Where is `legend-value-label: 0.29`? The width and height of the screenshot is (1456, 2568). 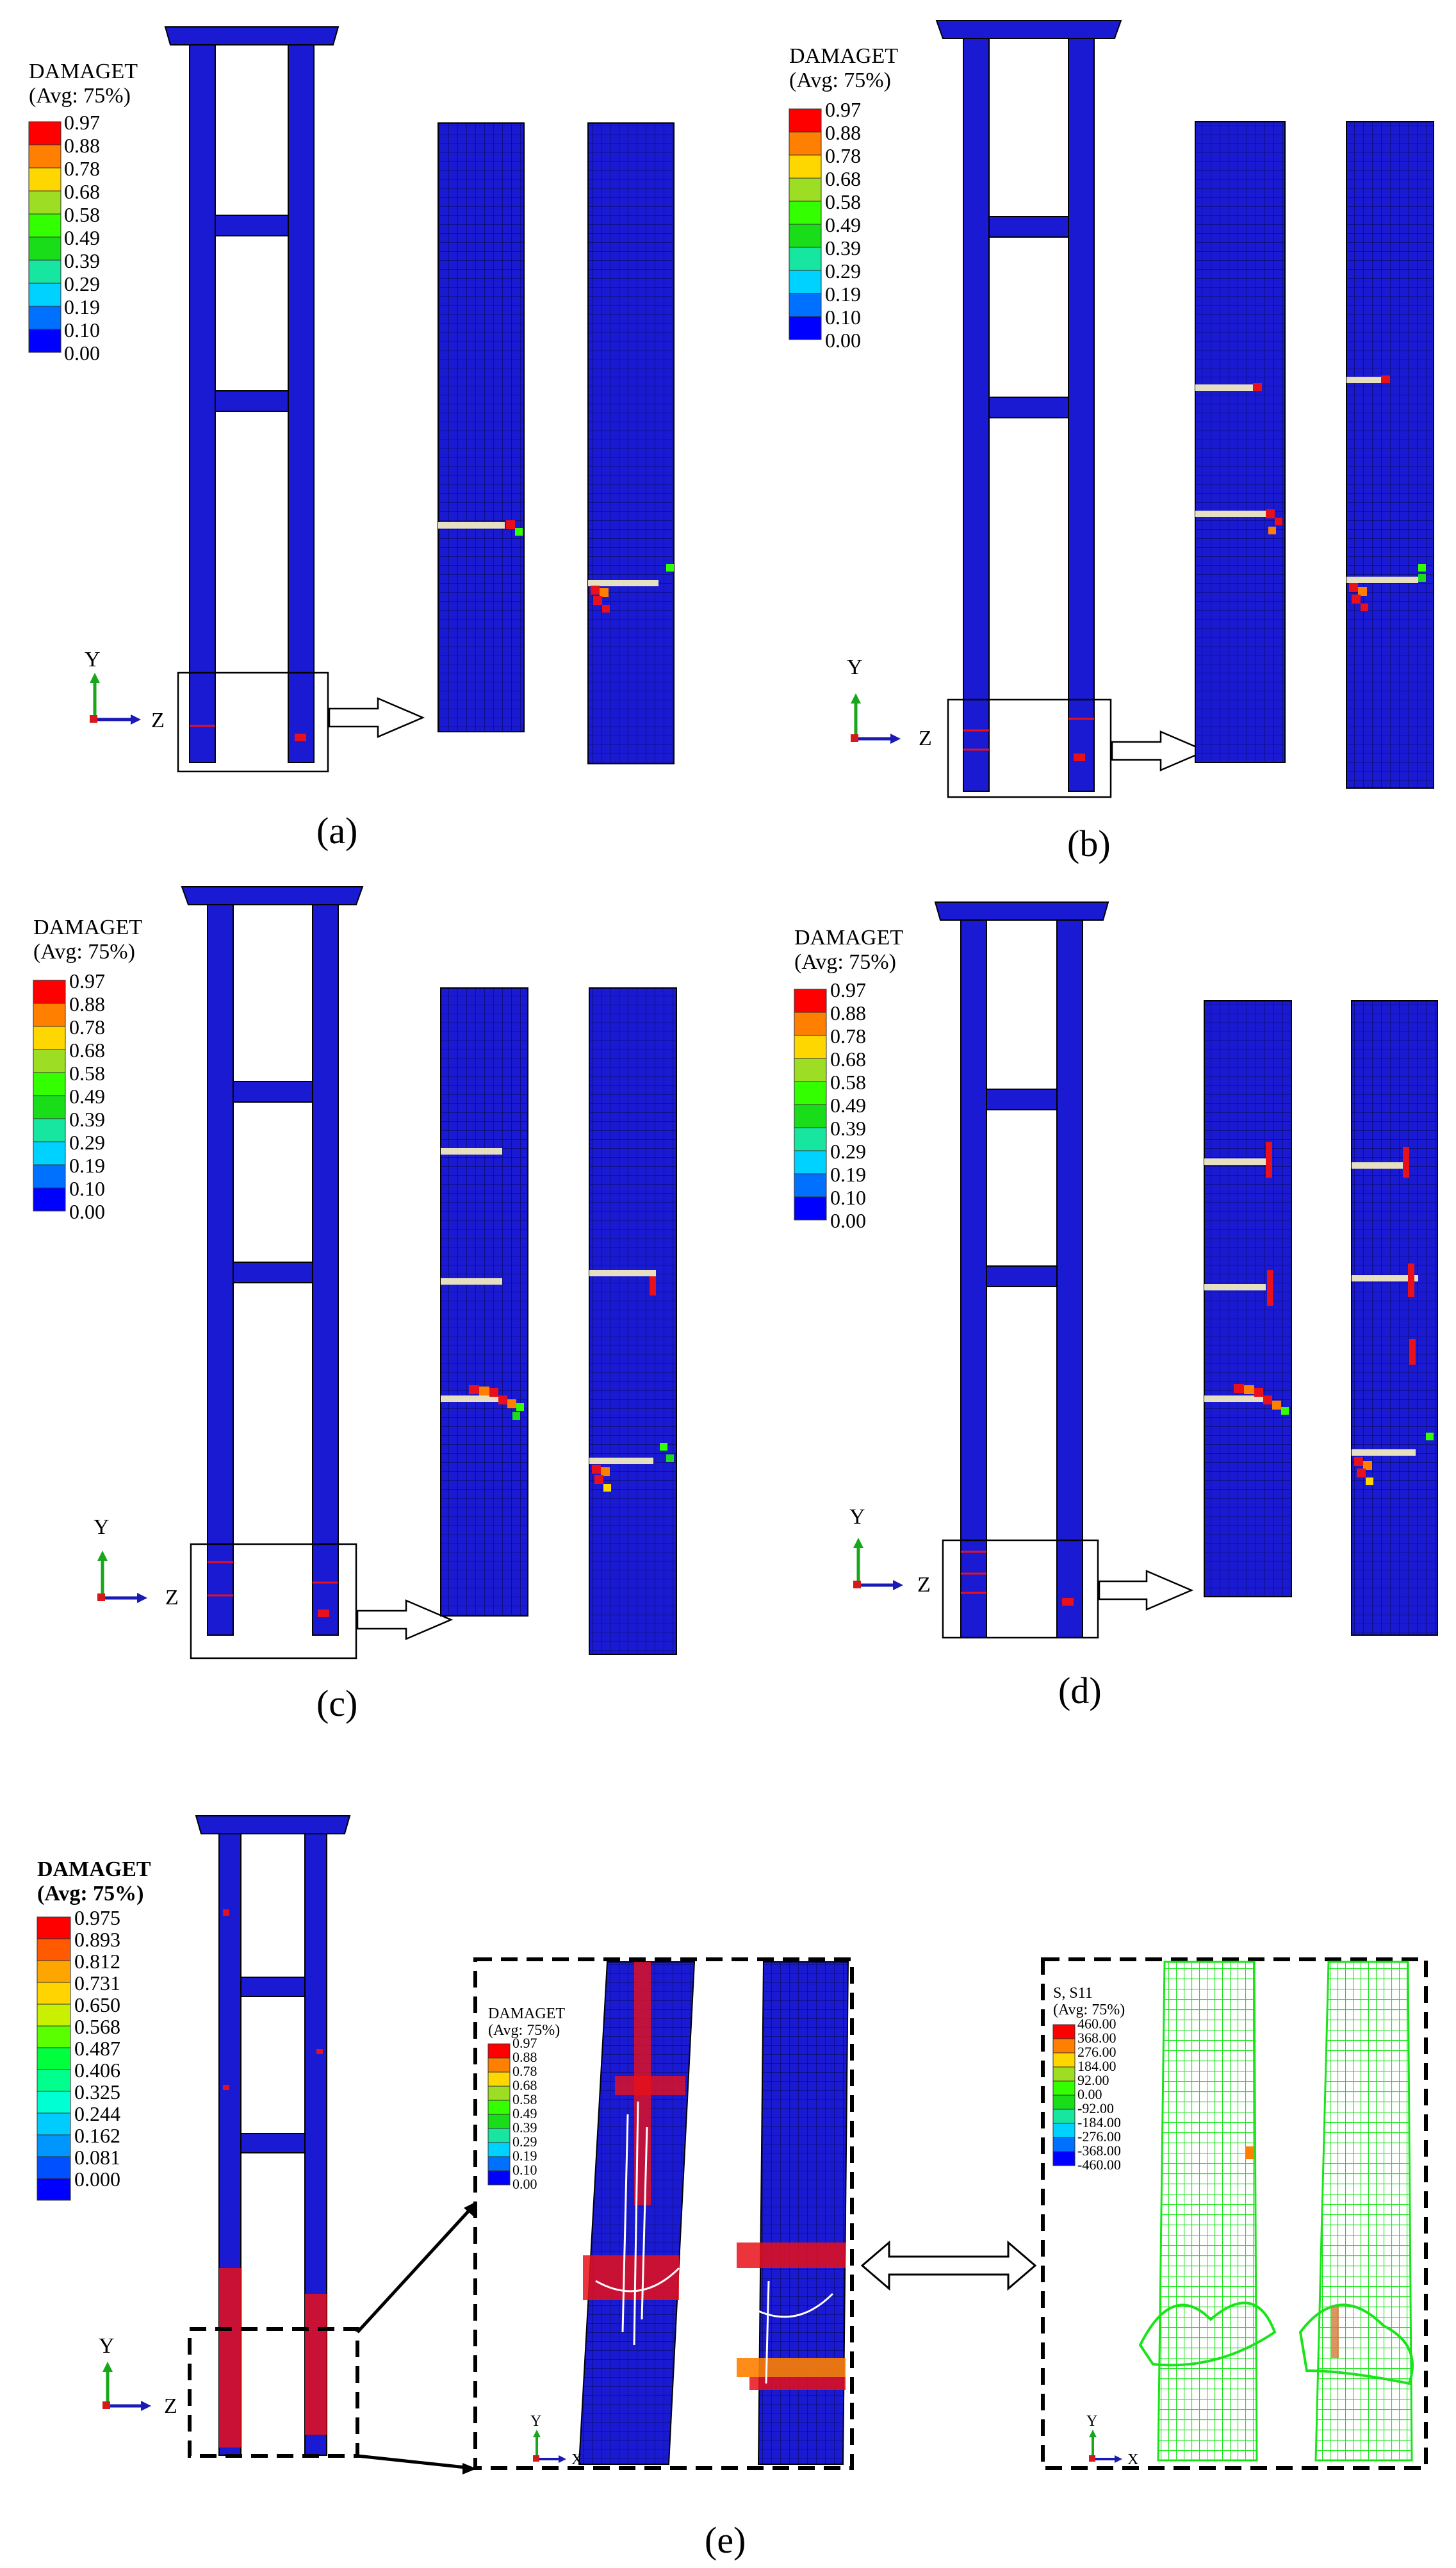 legend-value-label: 0.29 is located at coordinates (848, 1151).